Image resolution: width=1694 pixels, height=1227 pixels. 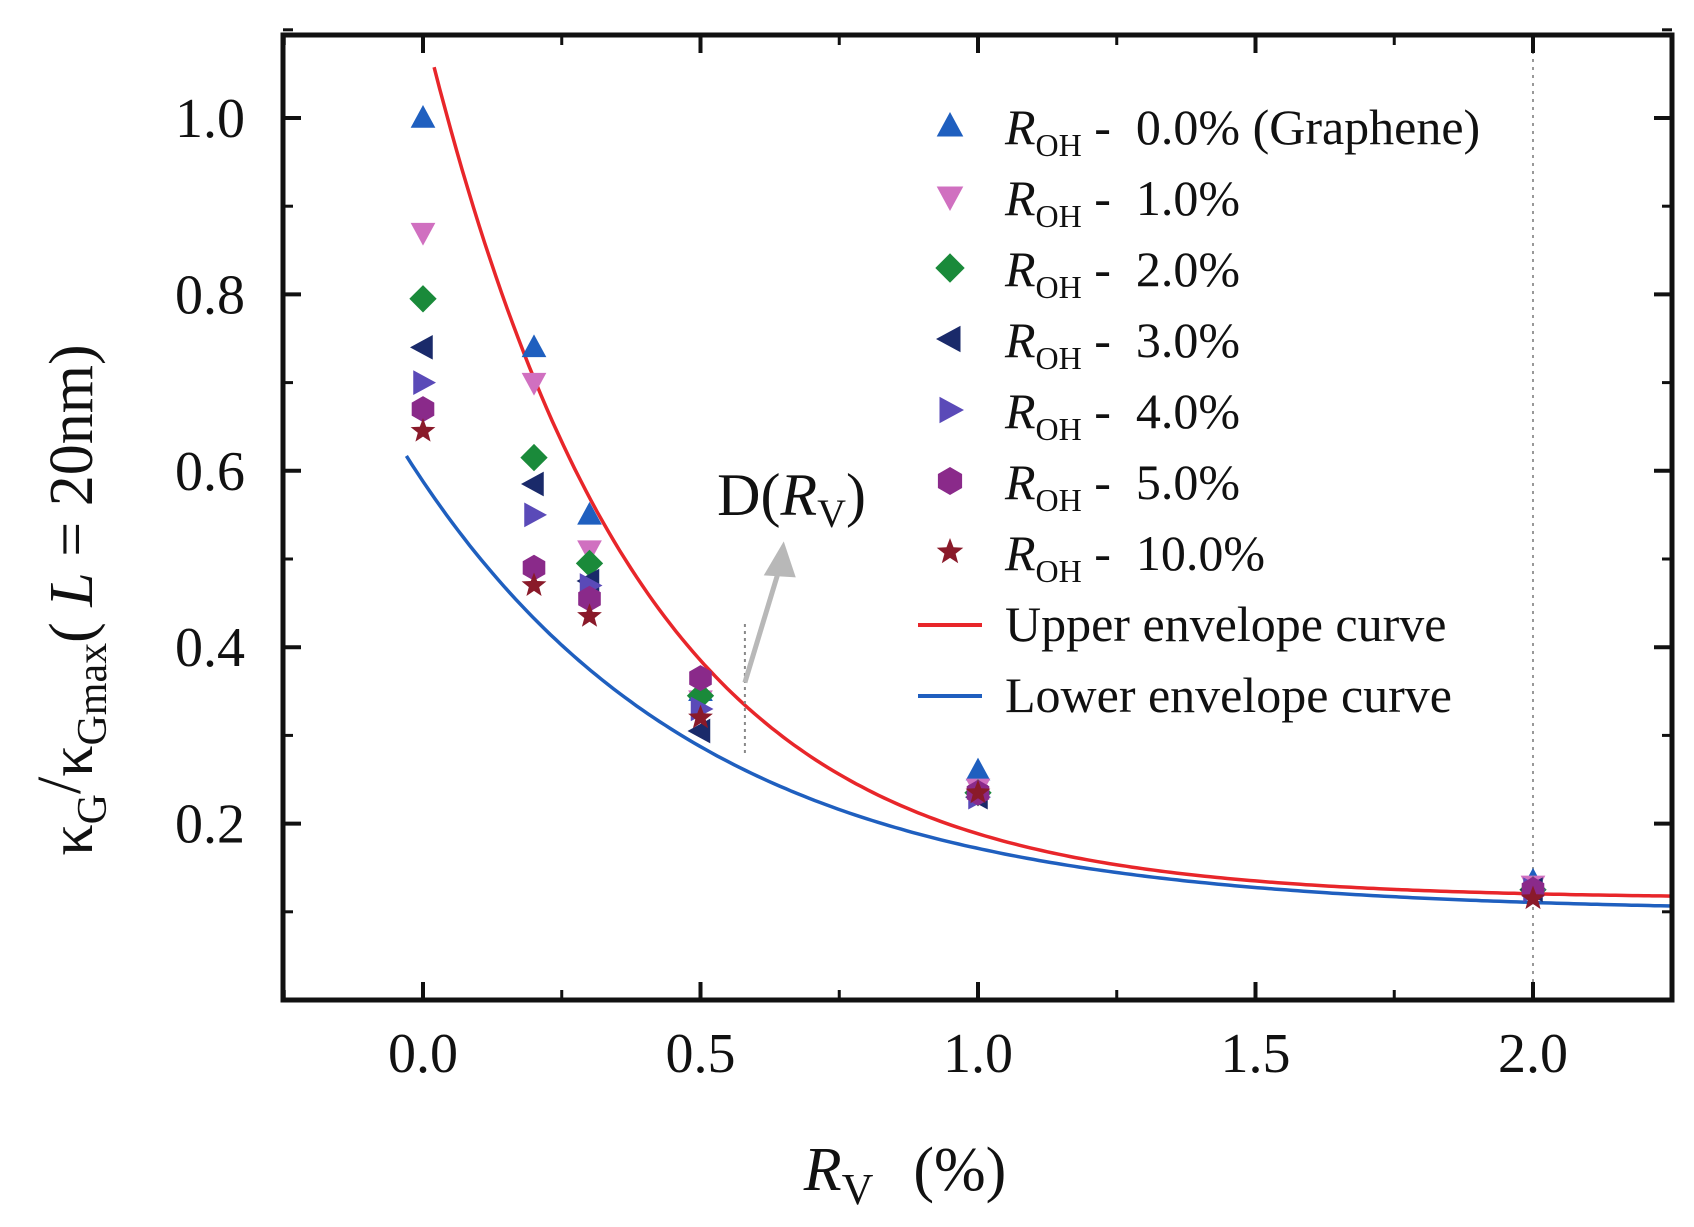 What do you see at coordinates (905, 1175) in the screenshot?
I see `x-axis-title: RV (%)` at bounding box center [905, 1175].